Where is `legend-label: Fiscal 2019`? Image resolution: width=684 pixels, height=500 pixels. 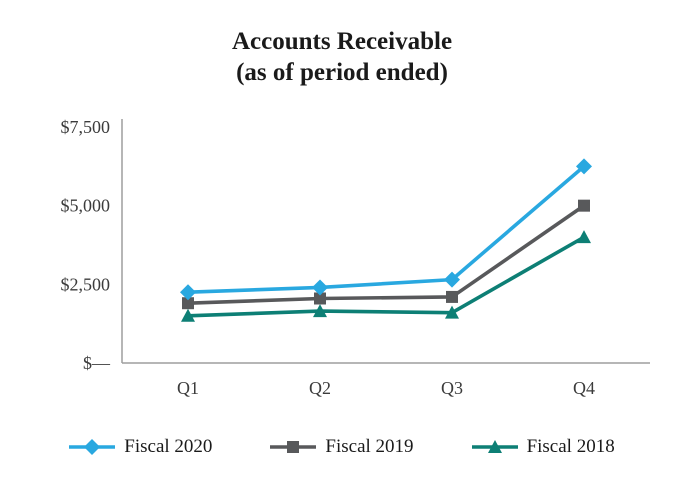 legend-label: Fiscal 2019 is located at coordinates (369, 446).